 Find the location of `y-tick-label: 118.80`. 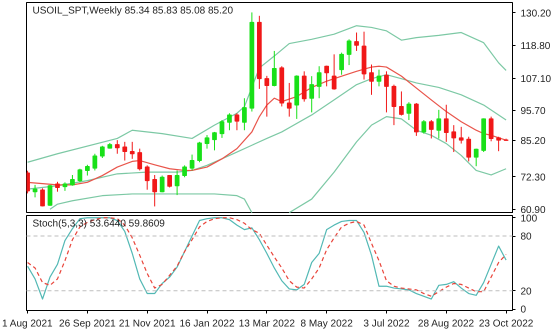

y-tick-label: 118.80 is located at coordinates (535, 46).